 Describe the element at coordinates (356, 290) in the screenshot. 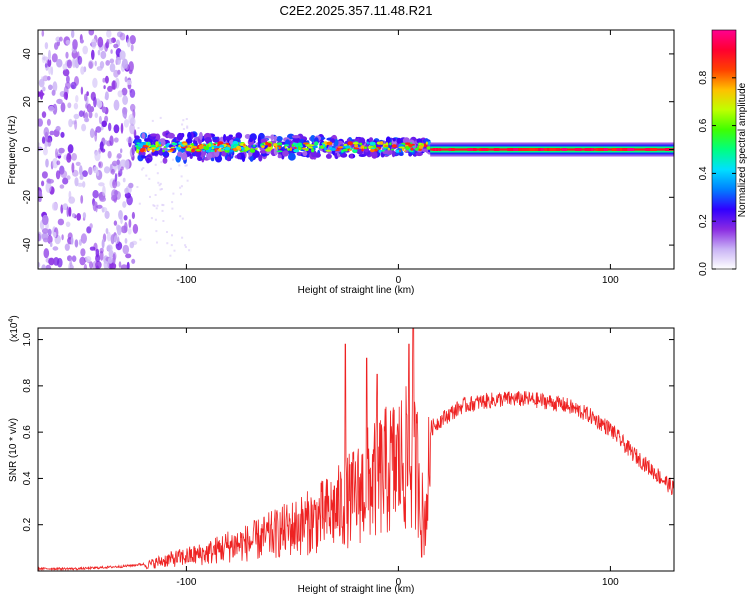

I see `spectrogram-xlabel: Height of straight line (km)` at that location.